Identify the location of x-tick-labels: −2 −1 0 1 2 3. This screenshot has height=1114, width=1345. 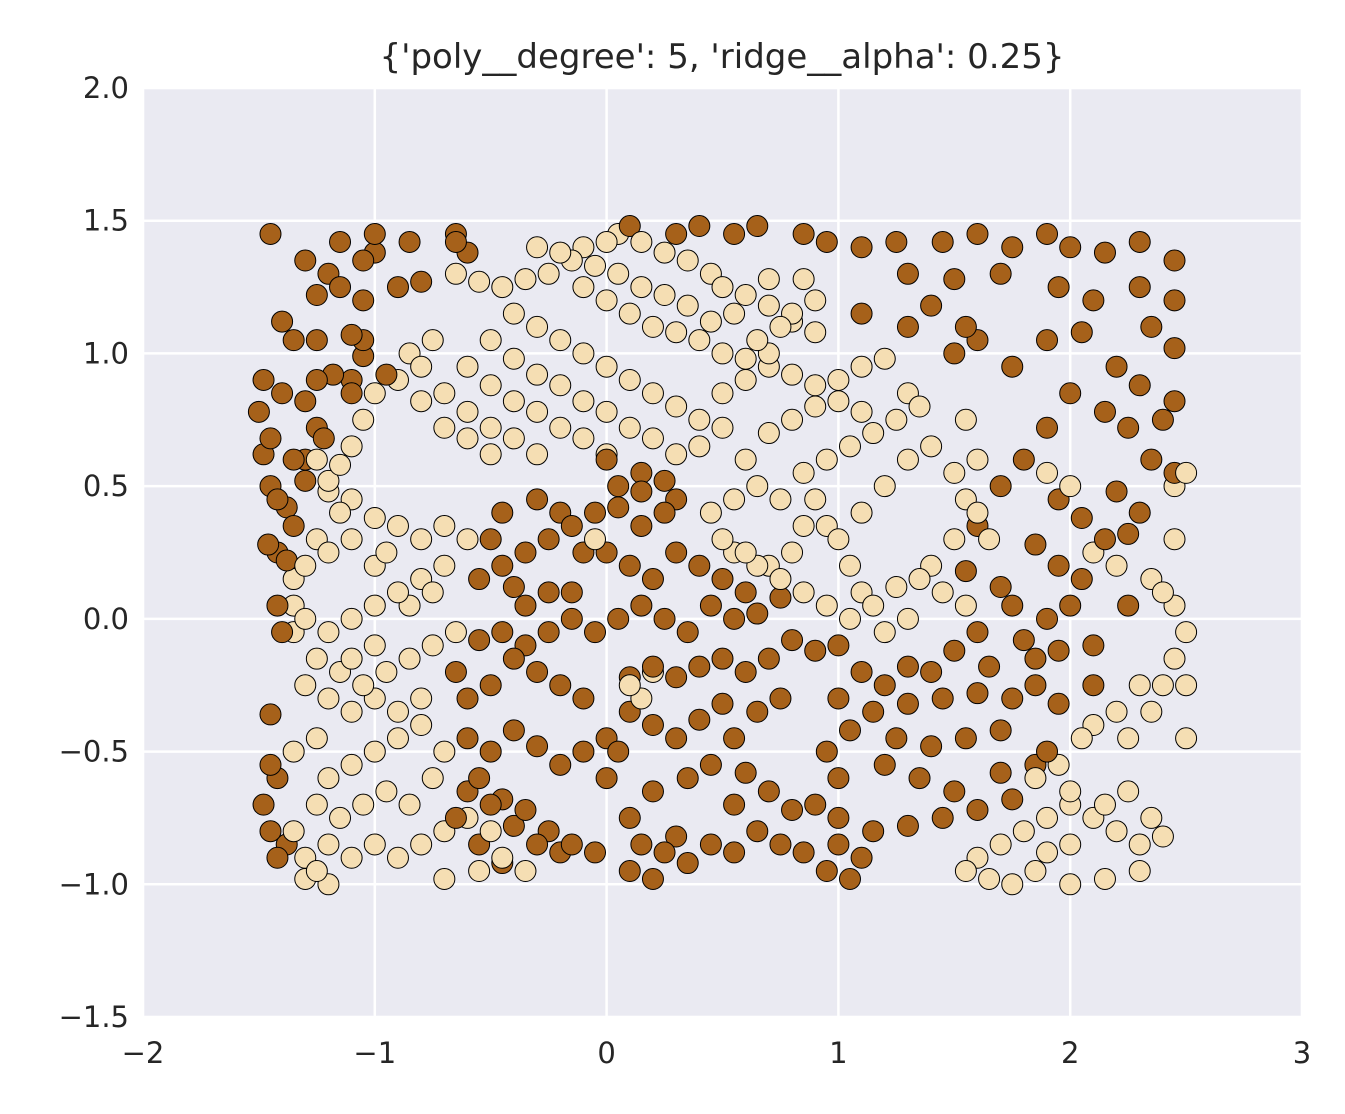
(717, 1053).